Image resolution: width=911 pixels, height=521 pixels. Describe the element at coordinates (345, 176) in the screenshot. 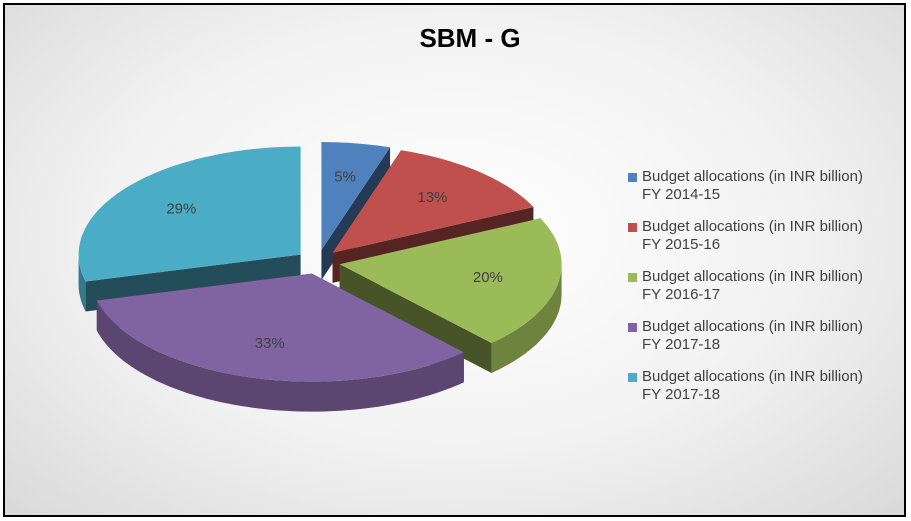

I see `data-label: 5%` at that location.